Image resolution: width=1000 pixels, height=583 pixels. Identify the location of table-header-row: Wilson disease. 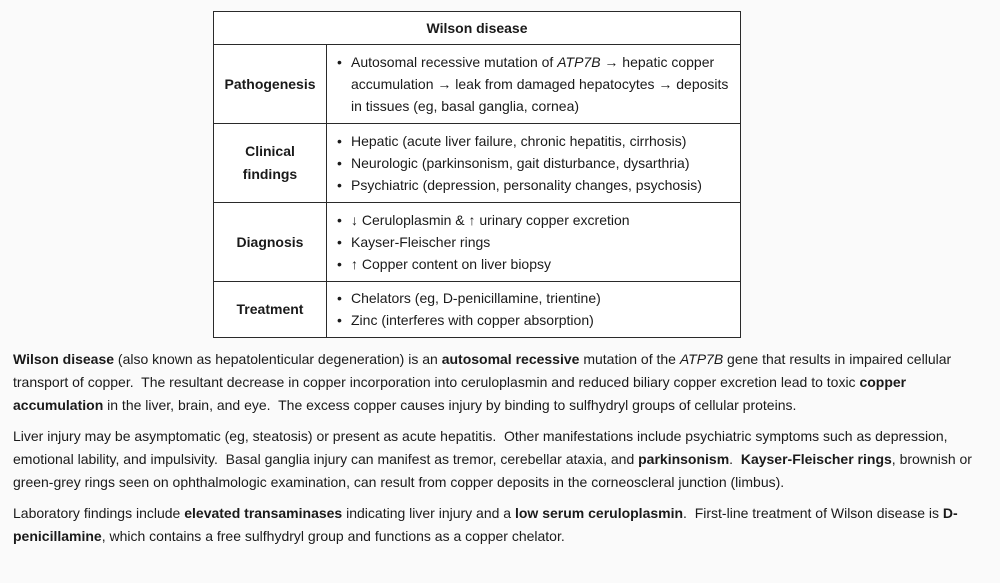
(477, 28).